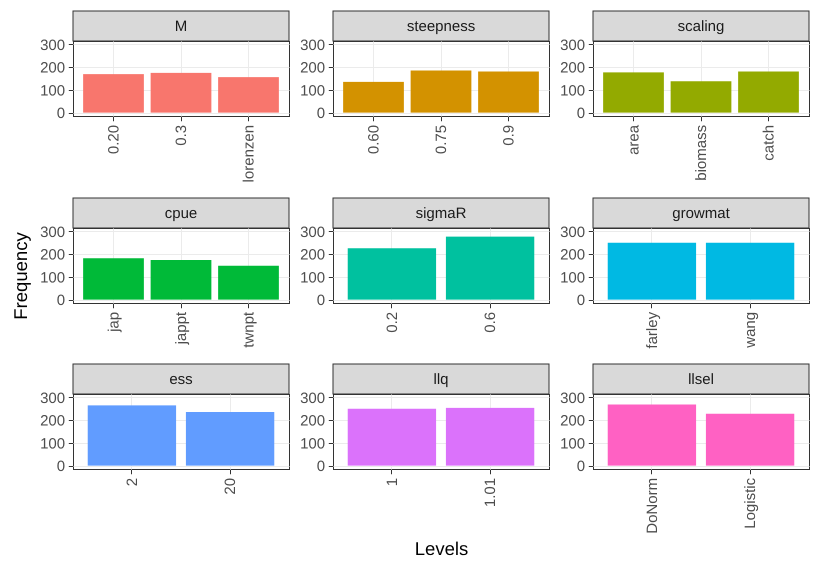 This screenshot has width=814, height=565. Describe the element at coordinates (114, 322) in the screenshot. I see `x-tick-label: jap` at that location.